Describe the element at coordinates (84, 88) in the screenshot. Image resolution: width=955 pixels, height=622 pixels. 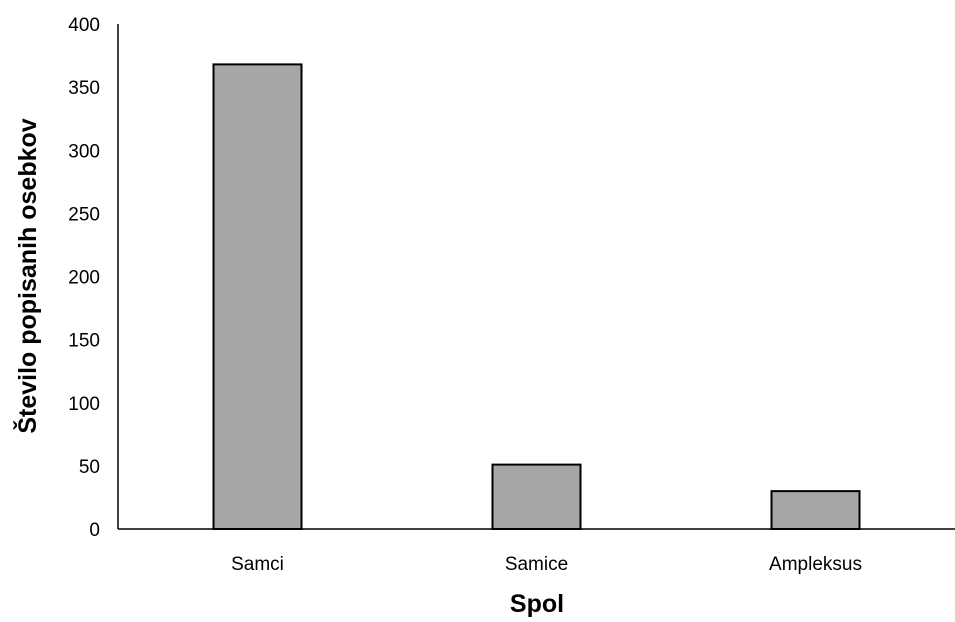
I see `y-tick-label: 350` at that location.